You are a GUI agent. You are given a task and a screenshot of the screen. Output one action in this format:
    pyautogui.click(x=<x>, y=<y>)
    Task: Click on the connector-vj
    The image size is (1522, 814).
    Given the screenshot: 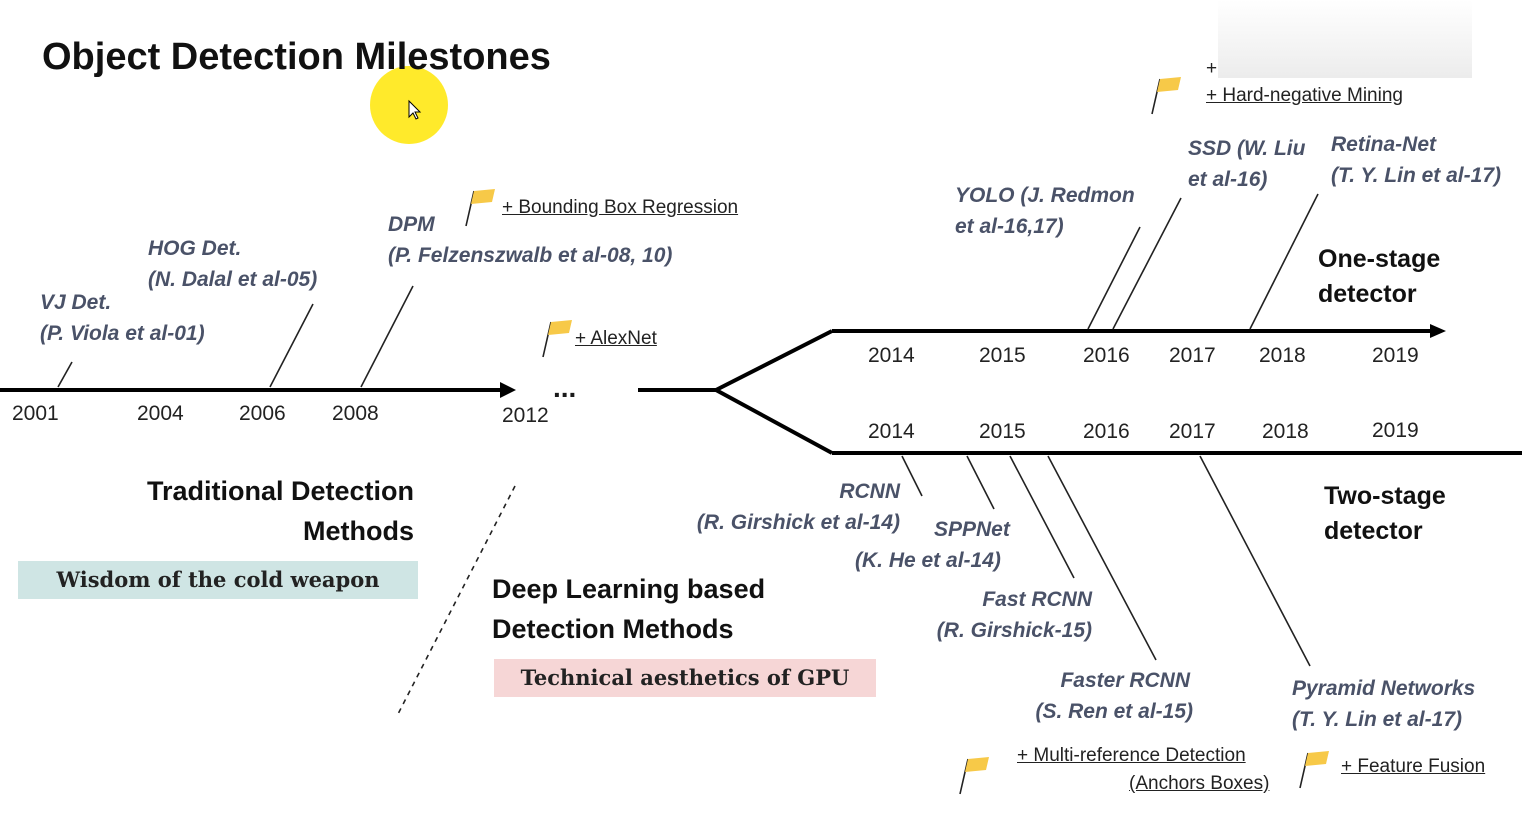 What is the action you would take?
    pyautogui.click(x=65, y=374)
    